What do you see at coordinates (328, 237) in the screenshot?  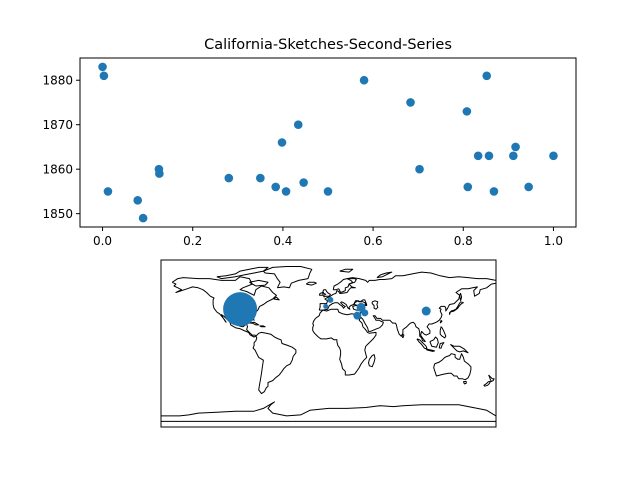 I see `x-axis-ticks: 0.0 0.2 0.4 0.6 0.8 1.0` at bounding box center [328, 237].